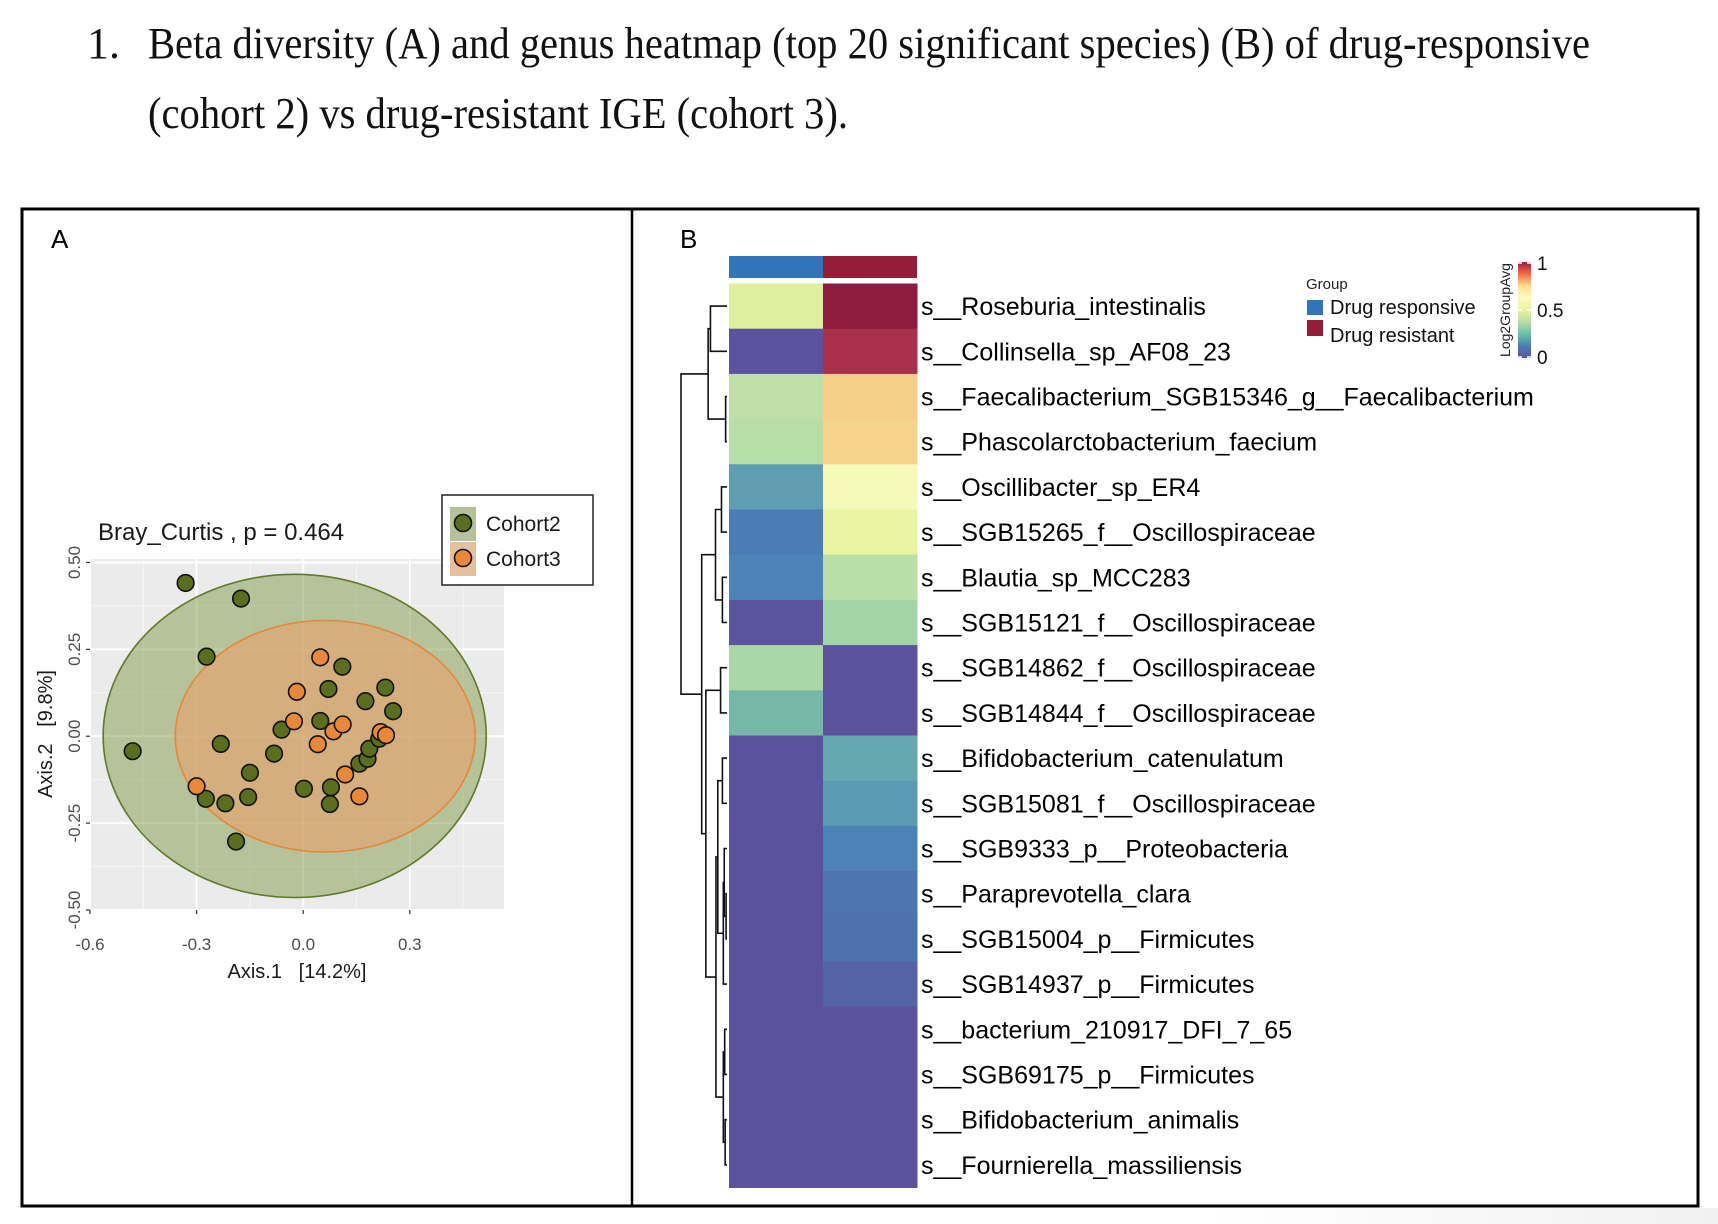 Image resolution: width=1718 pixels, height=1224 pixels. Describe the element at coordinates (1102, 759) in the screenshot. I see `row-label: s__Bifidobacterium_catenulatum` at that location.